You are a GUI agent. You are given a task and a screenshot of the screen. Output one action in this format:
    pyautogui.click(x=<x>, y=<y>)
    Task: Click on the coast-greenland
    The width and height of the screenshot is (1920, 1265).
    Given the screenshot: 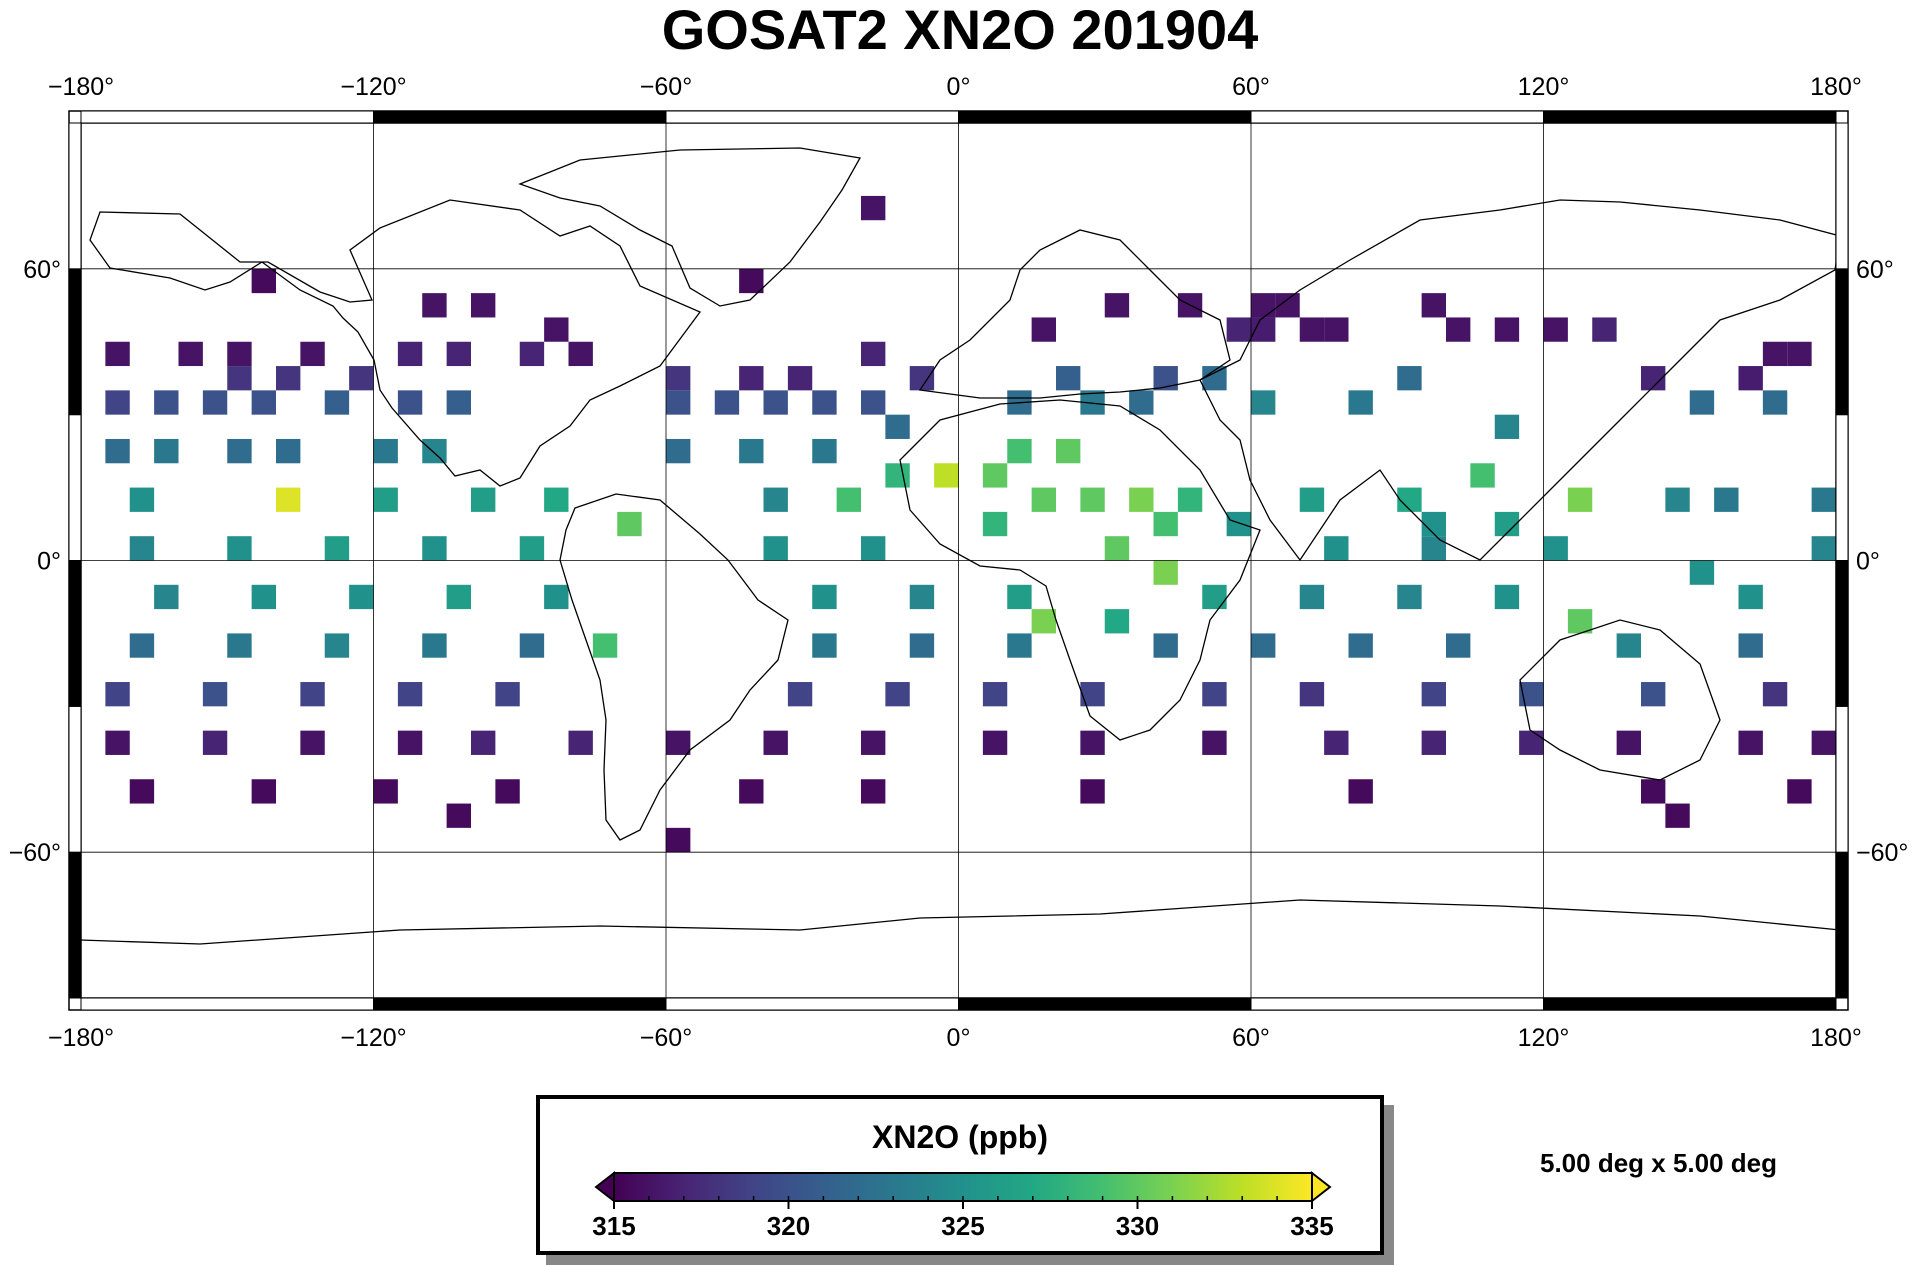 What is the action you would take?
    pyautogui.click(x=690, y=227)
    